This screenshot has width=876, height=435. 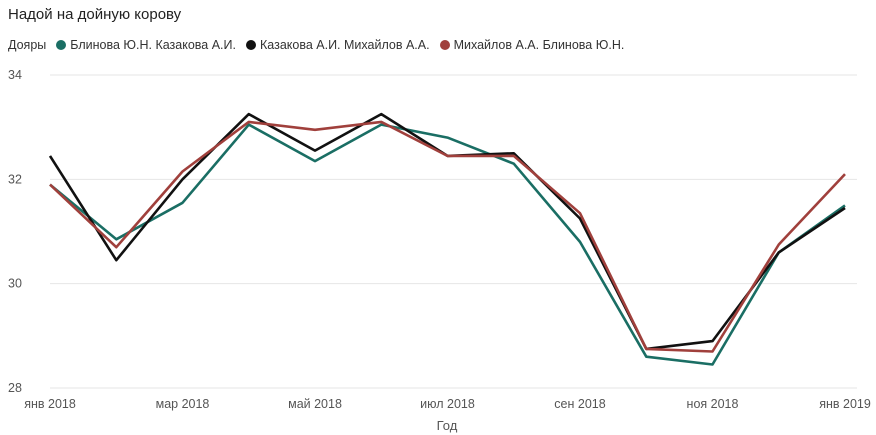 I want to click on legend-item-0: Блинова Ю.Н. Казакова А.И., so click(x=146, y=45).